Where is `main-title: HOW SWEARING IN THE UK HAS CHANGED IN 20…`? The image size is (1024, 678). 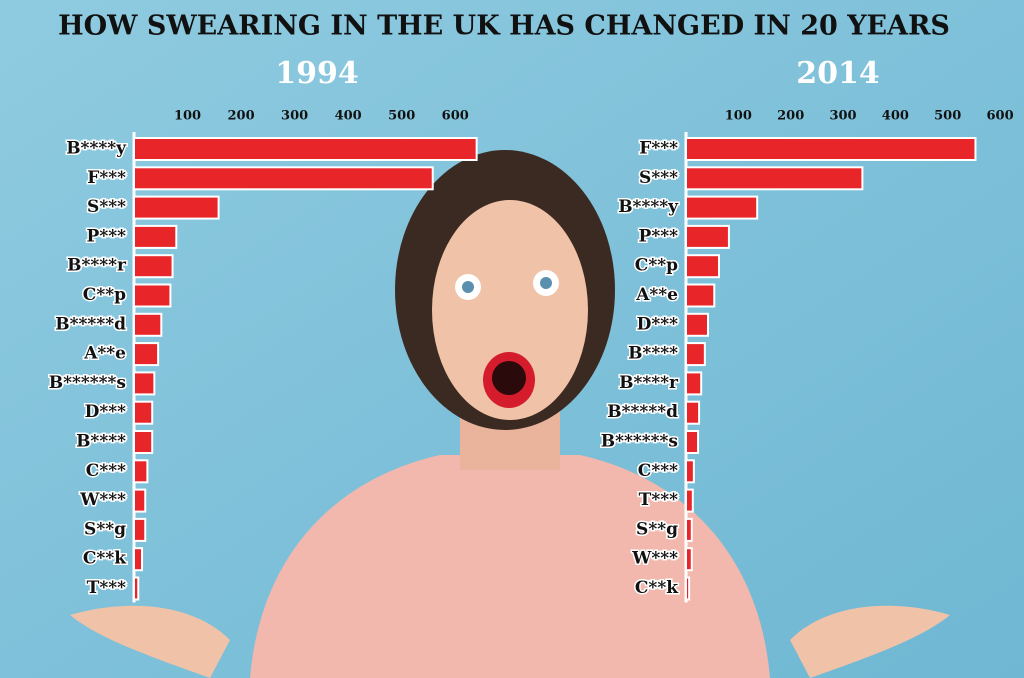
main-title: HOW SWEARING IN THE UK HAS CHANGED IN 20… is located at coordinates (504, 26).